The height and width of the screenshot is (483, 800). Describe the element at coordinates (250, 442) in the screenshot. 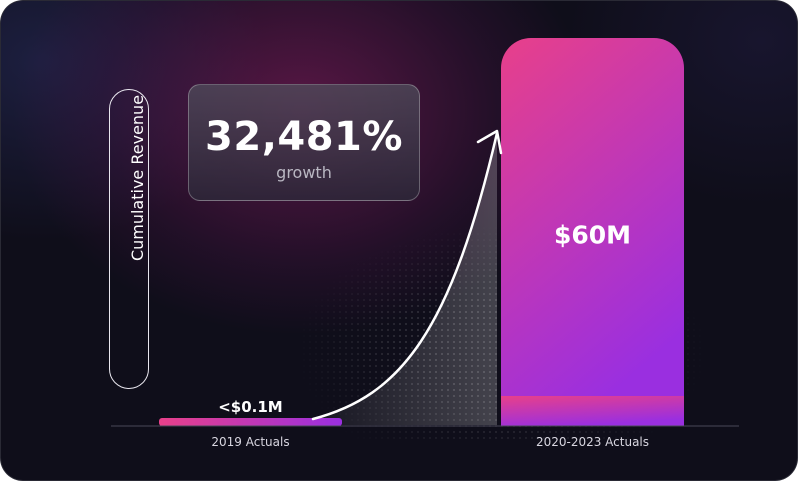

I see `category-label-1: 2019 Actuals` at that location.